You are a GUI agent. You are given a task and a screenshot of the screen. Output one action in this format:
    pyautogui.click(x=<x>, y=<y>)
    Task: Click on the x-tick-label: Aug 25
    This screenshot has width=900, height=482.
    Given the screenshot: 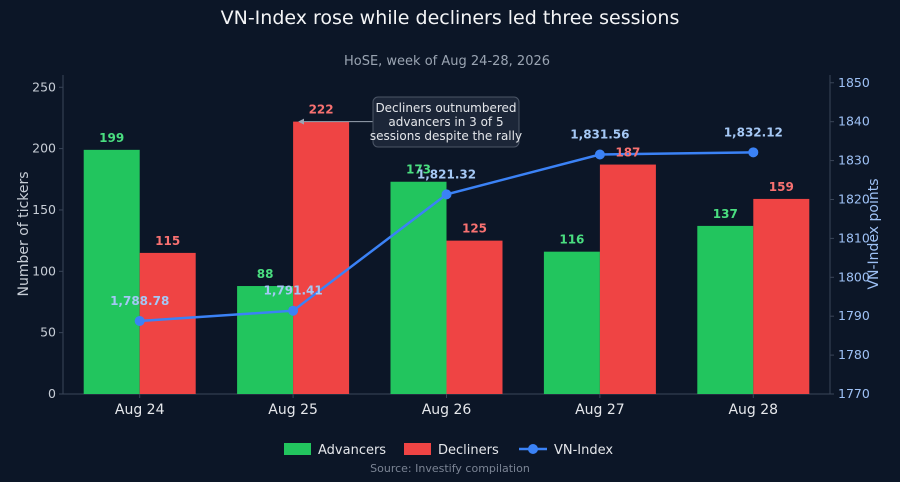 What is the action you would take?
    pyautogui.click(x=293, y=410)
    